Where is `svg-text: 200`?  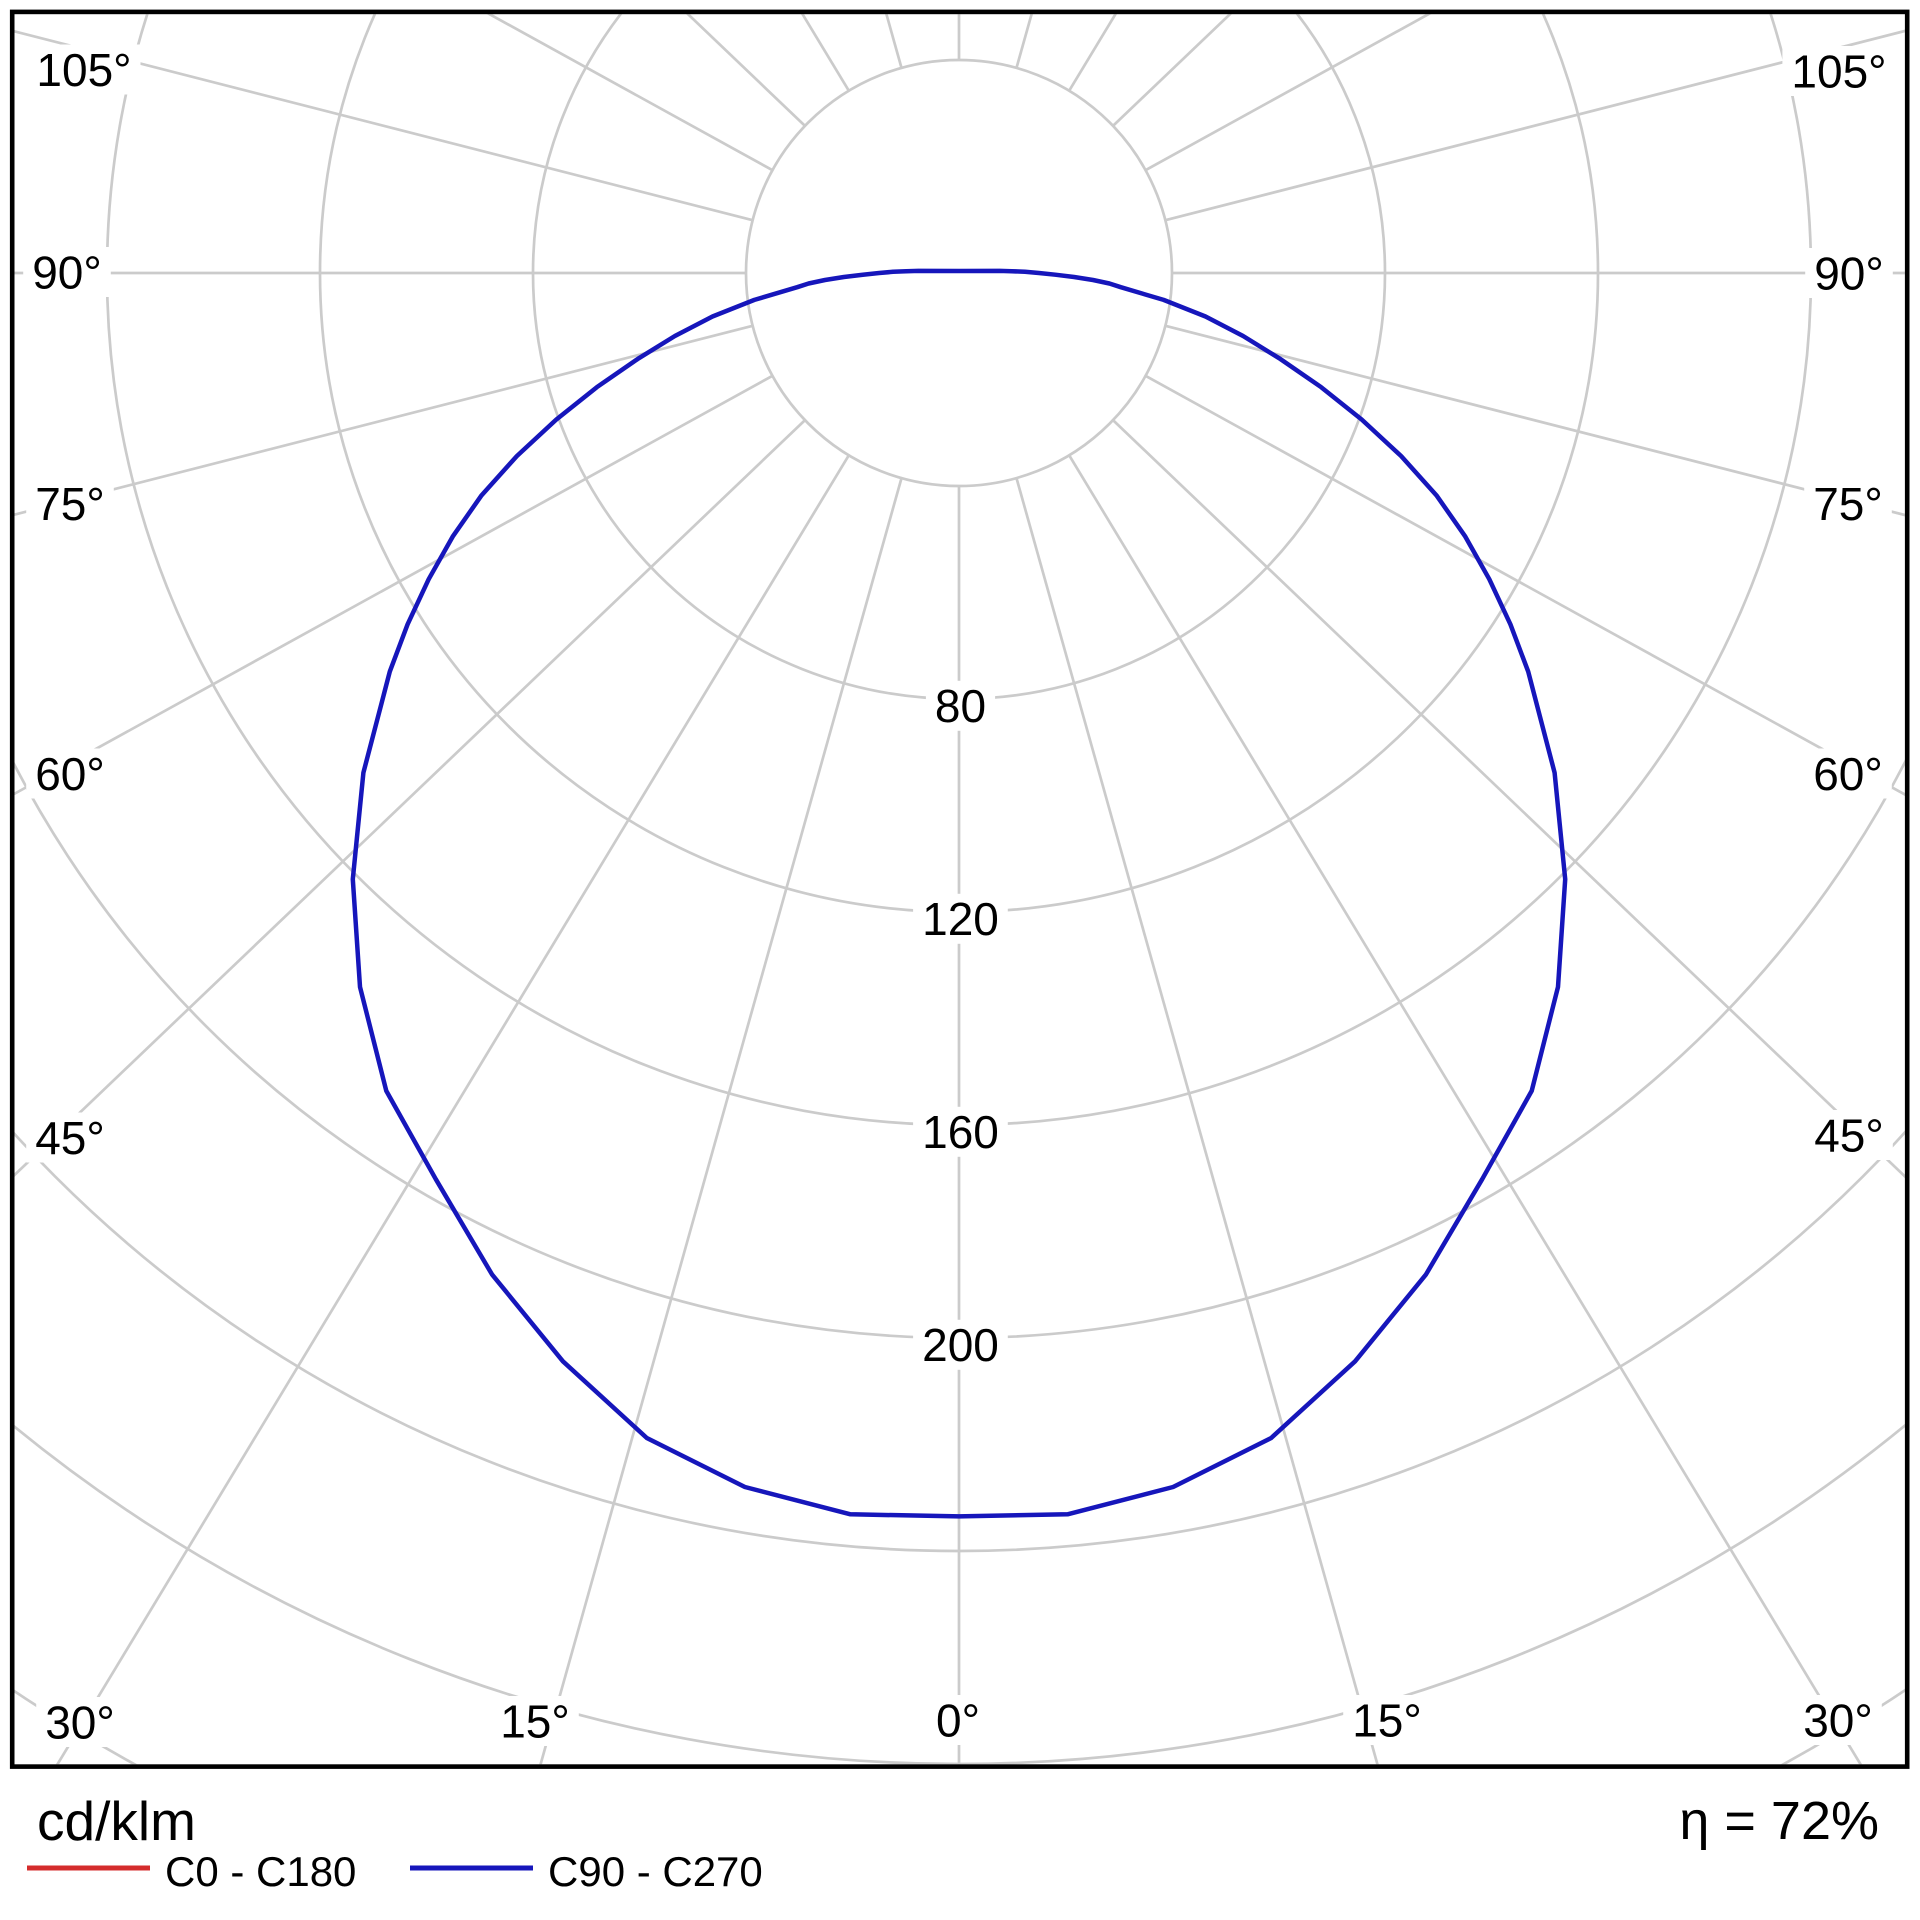
svg-text: 200 is located at coordinates (960, 1345).